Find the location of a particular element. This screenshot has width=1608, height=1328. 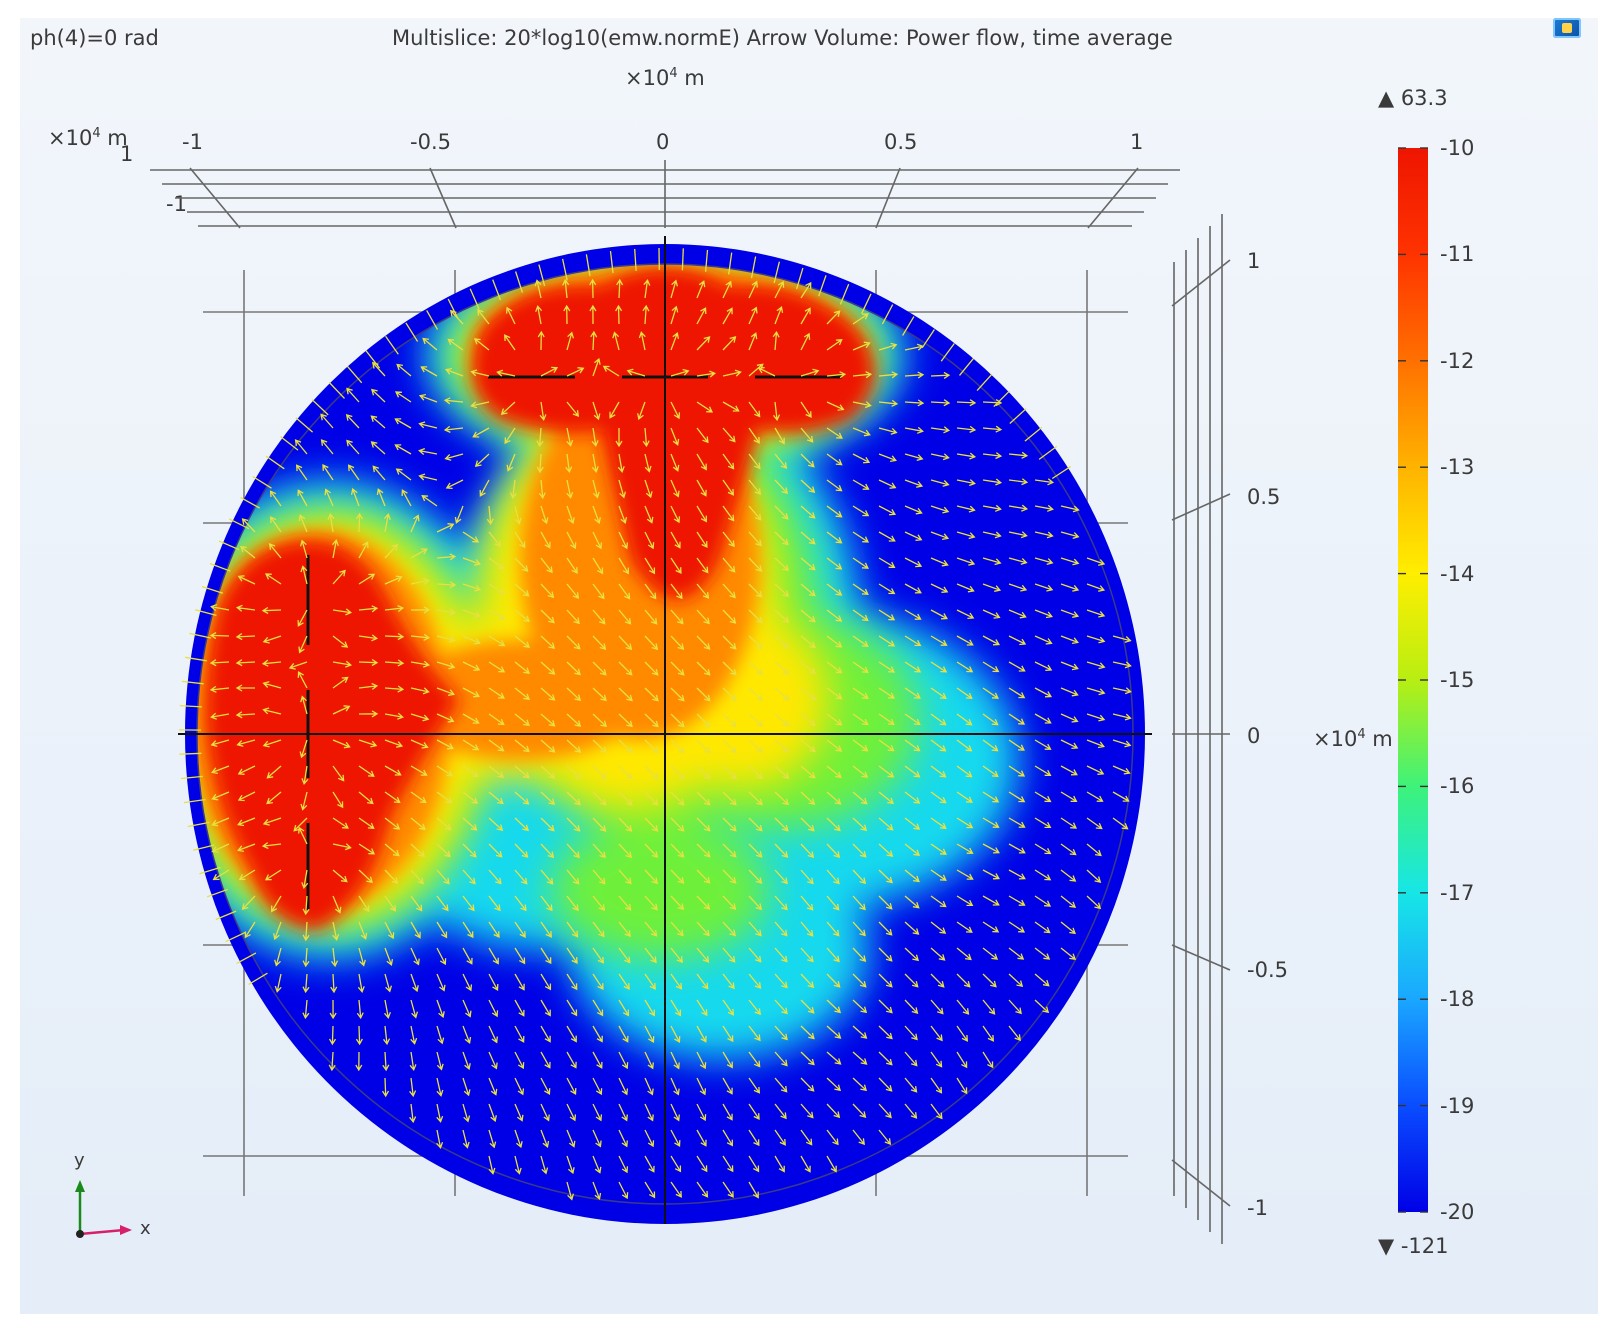

depth-tick: 1 is located at coordinates (127, 154).